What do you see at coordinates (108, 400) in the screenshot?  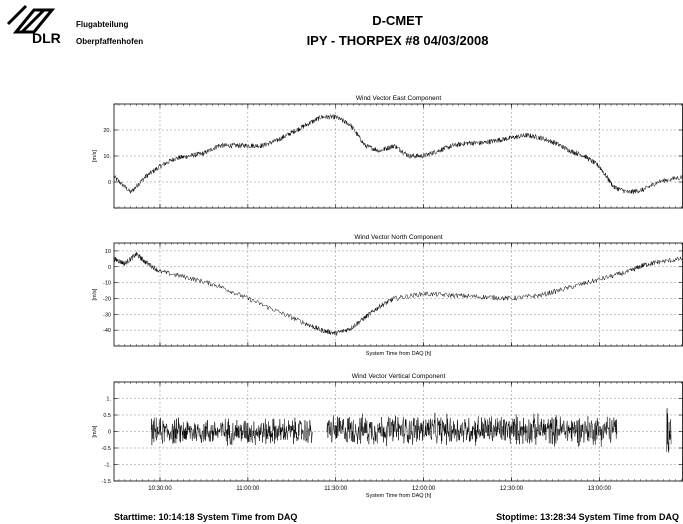 I see `y-tick-label: 1.` at bounding box center [108, 400].